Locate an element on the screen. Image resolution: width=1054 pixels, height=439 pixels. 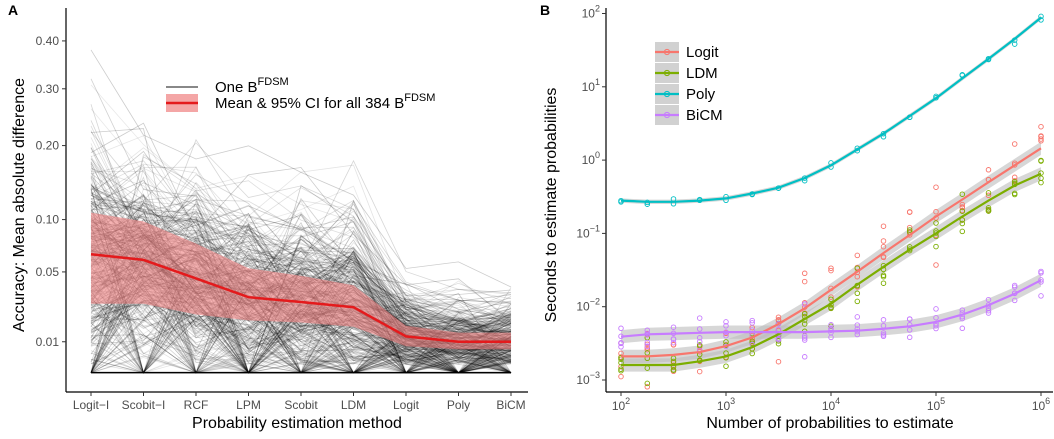
panel-b-legend: Logit LDM Poly BiCM is located at coordinates (689, 83).